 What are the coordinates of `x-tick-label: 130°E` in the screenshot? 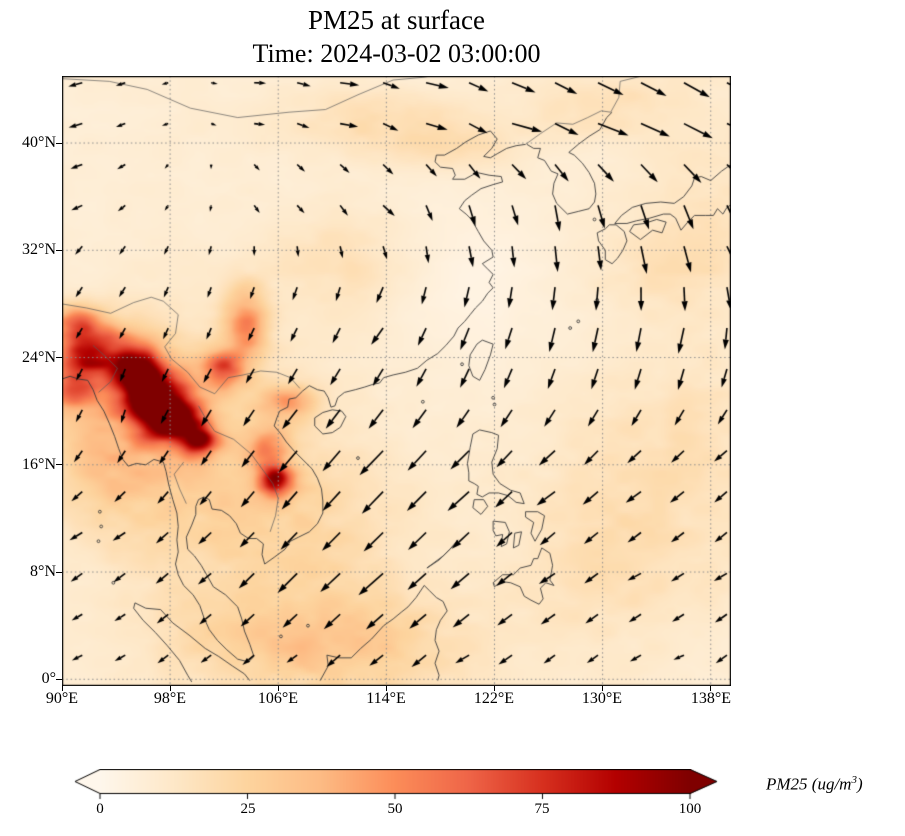 It's located at (602, 698).